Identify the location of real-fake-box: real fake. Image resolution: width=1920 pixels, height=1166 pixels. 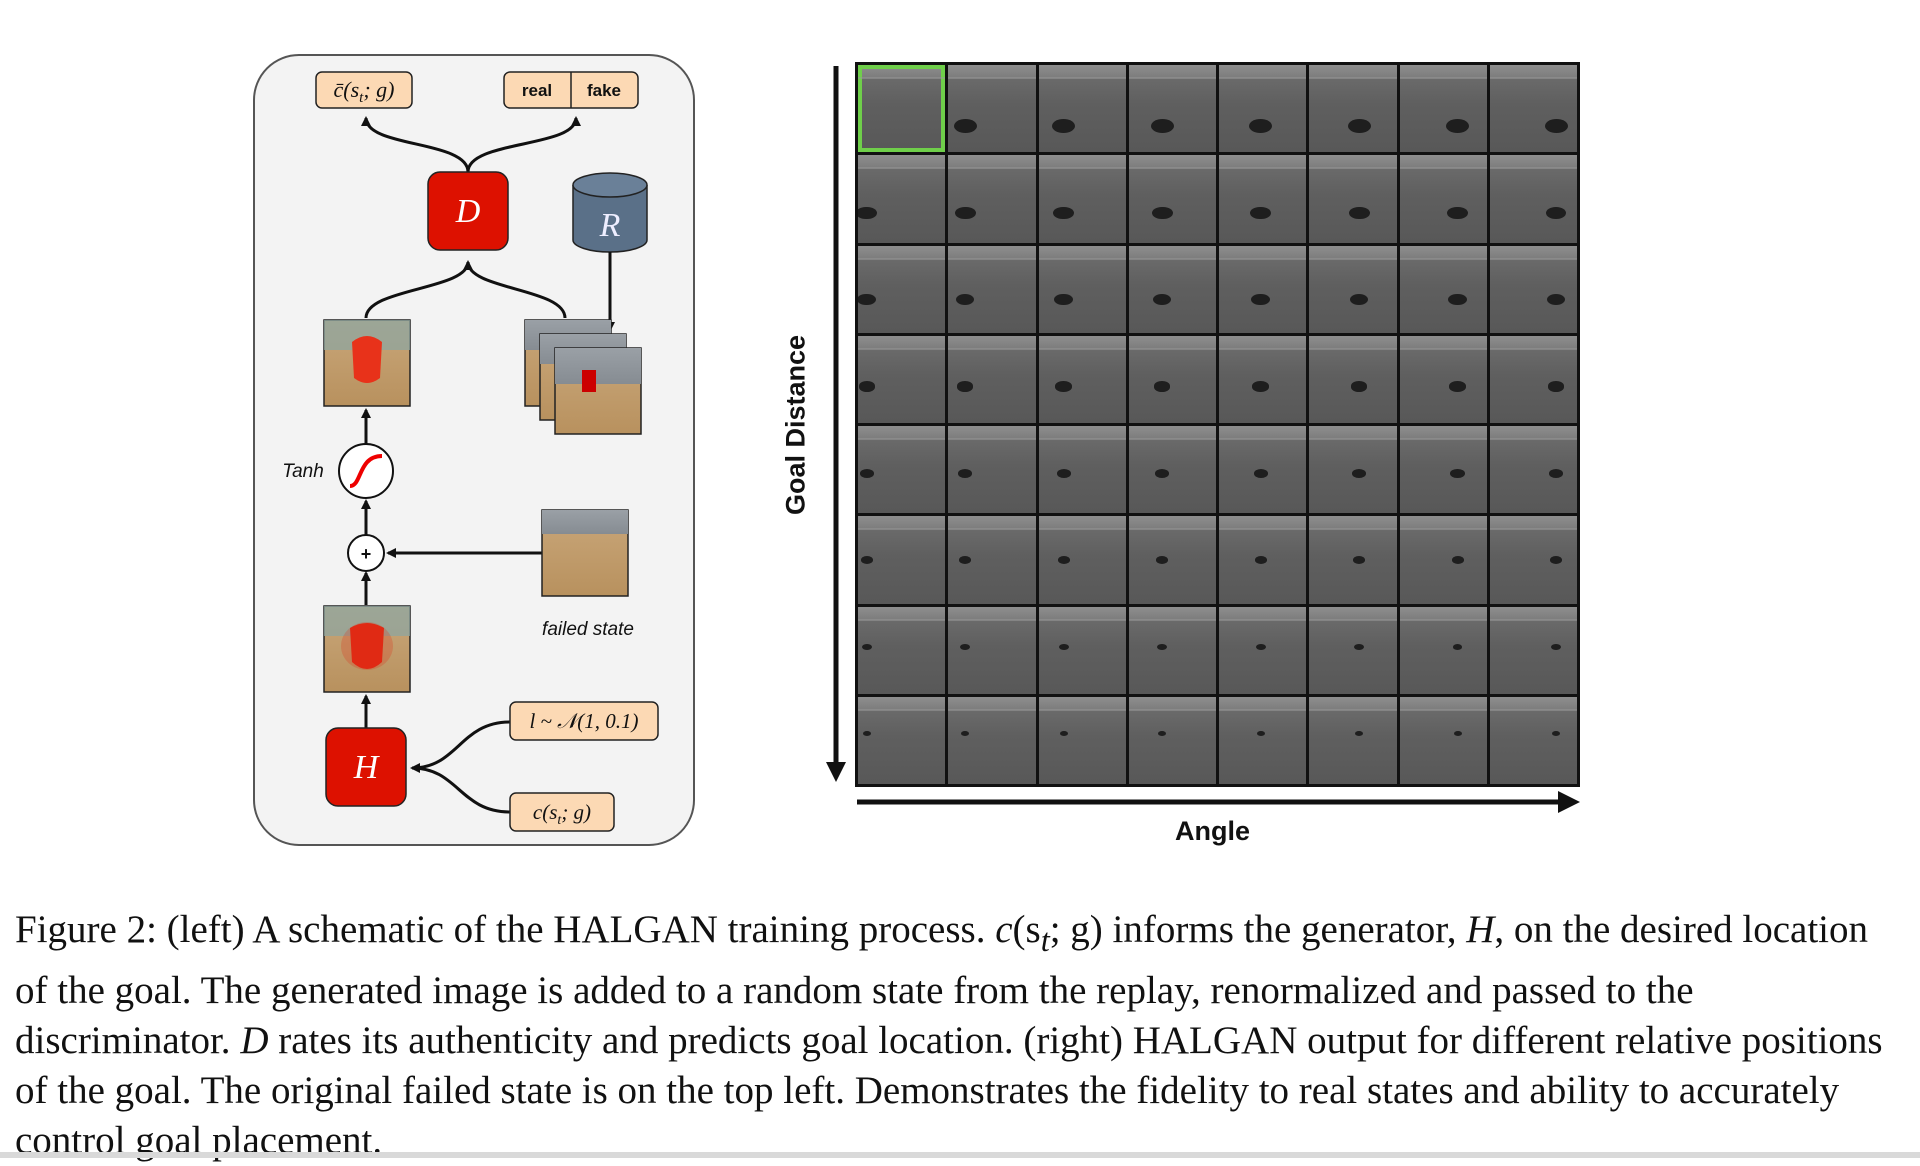
(571, 90).